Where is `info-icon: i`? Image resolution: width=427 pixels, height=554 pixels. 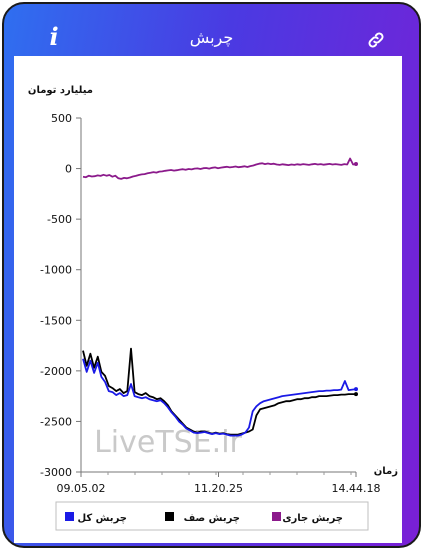
info-icon: i is located at coordinates (54, 36).